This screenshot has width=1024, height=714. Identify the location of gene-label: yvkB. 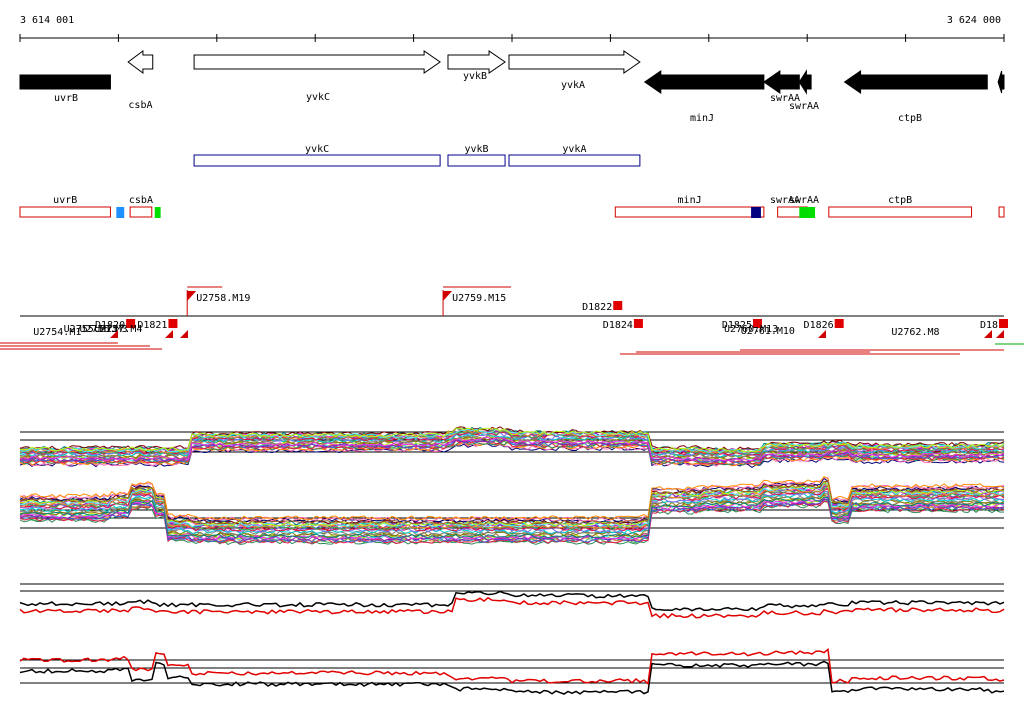
(475, 76).